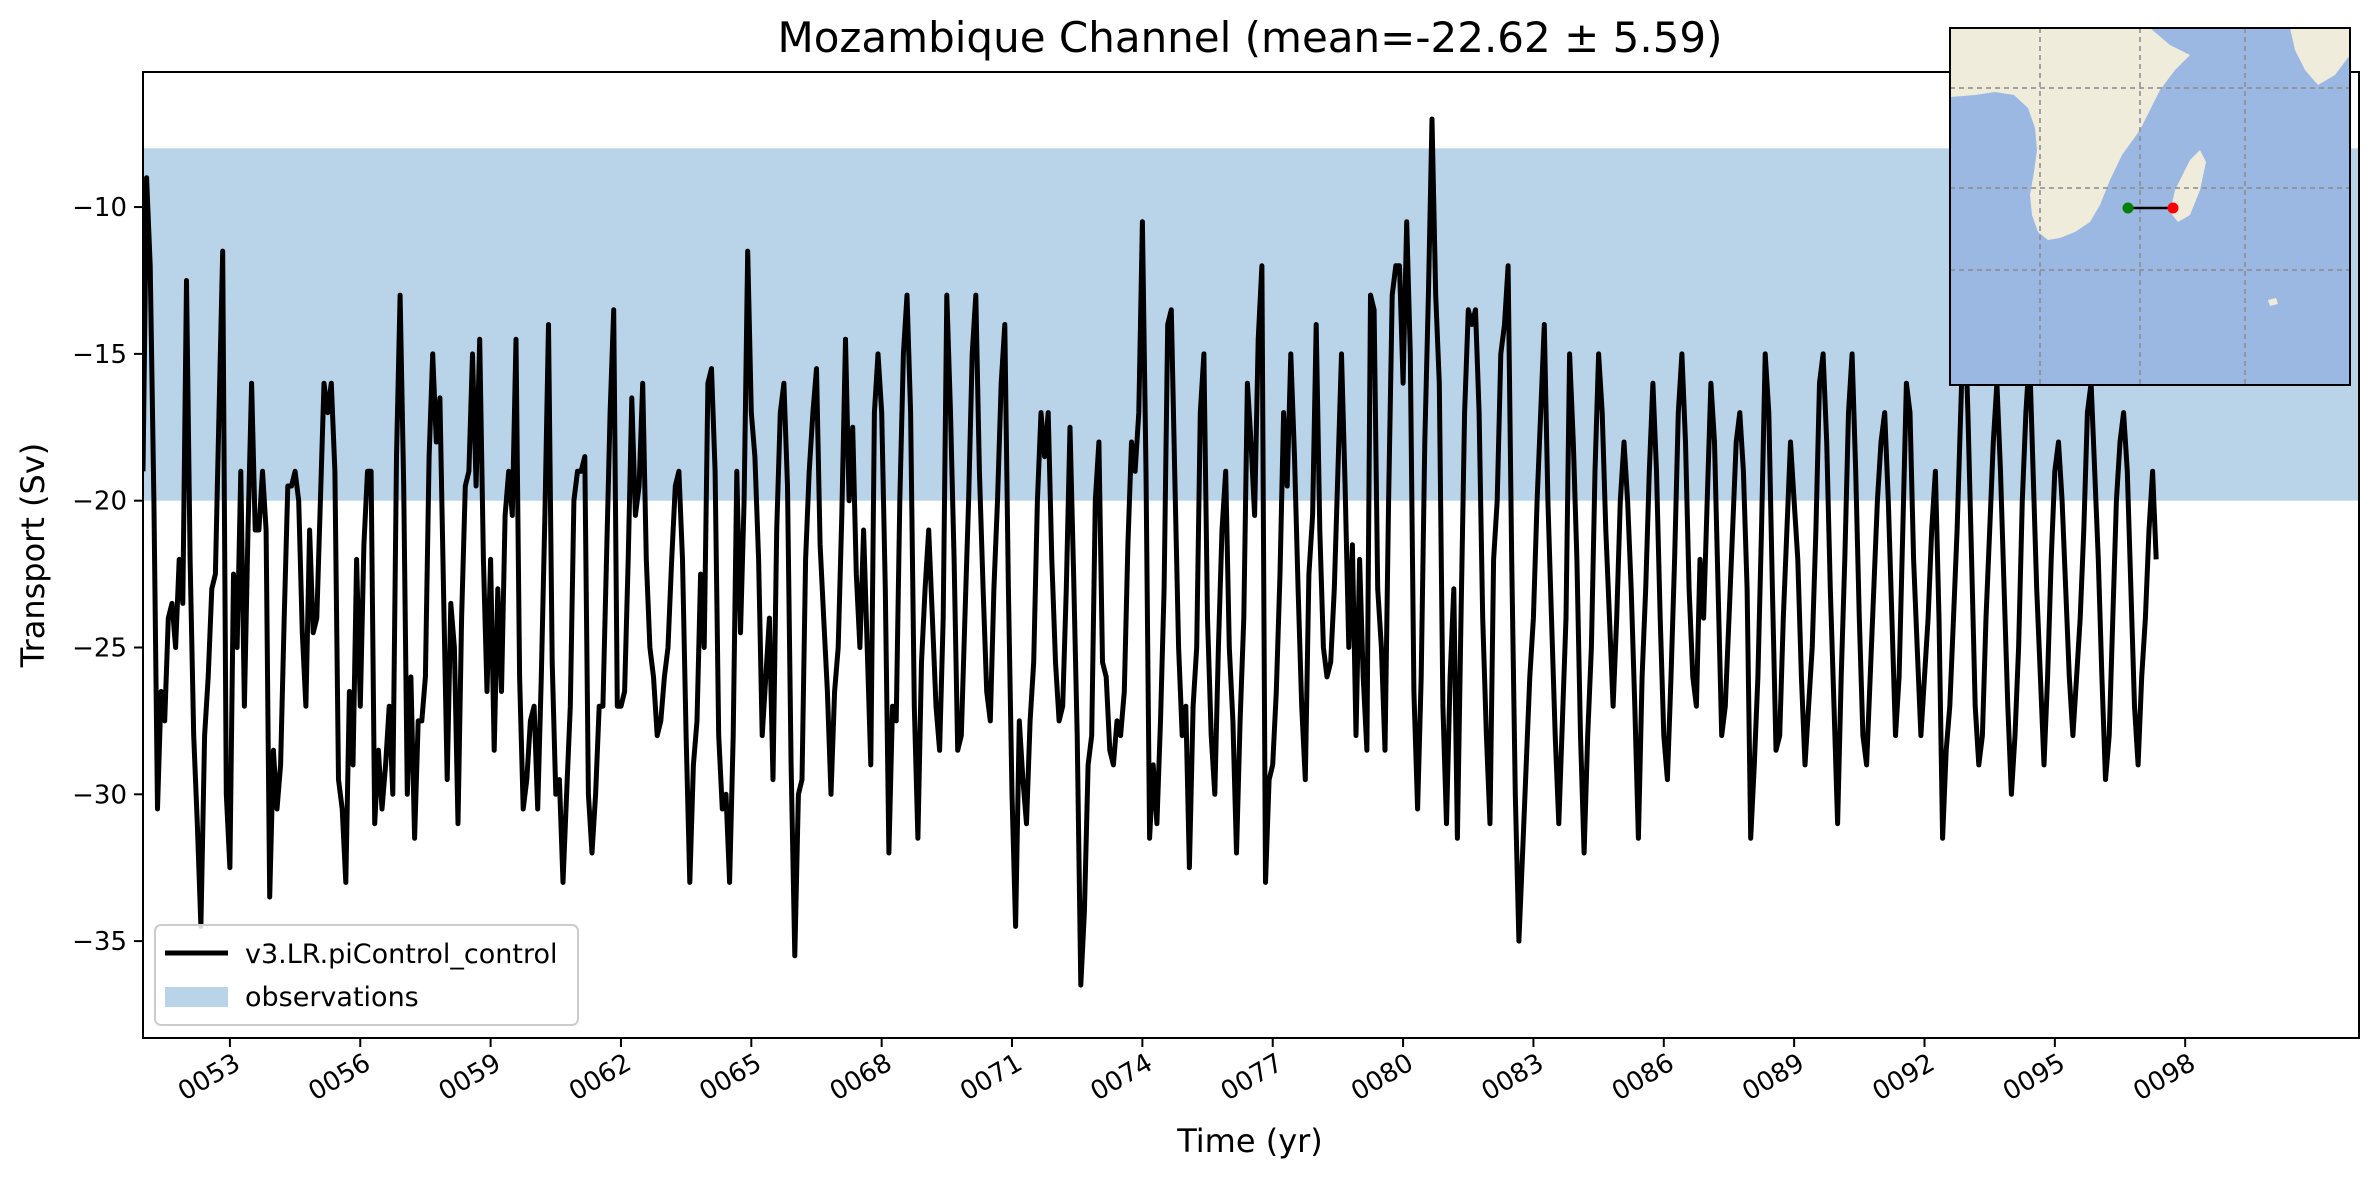 The height and width of the screenshot is (1180, 2379). I want to click on map-gridlines, so click(2150, 206).